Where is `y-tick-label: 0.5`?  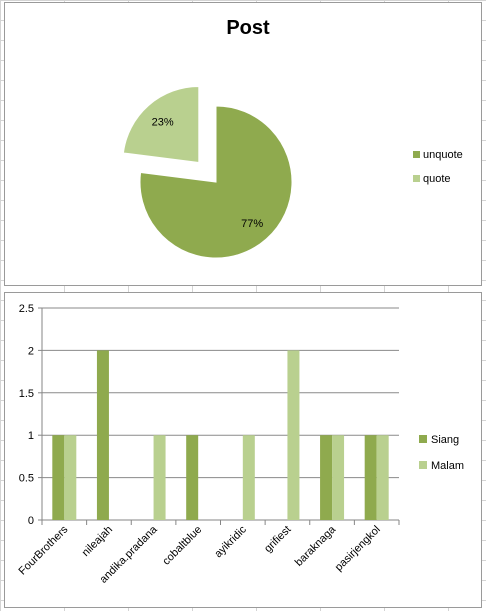 y-tick-label: 0.5 is located at coordinates (26, 479).